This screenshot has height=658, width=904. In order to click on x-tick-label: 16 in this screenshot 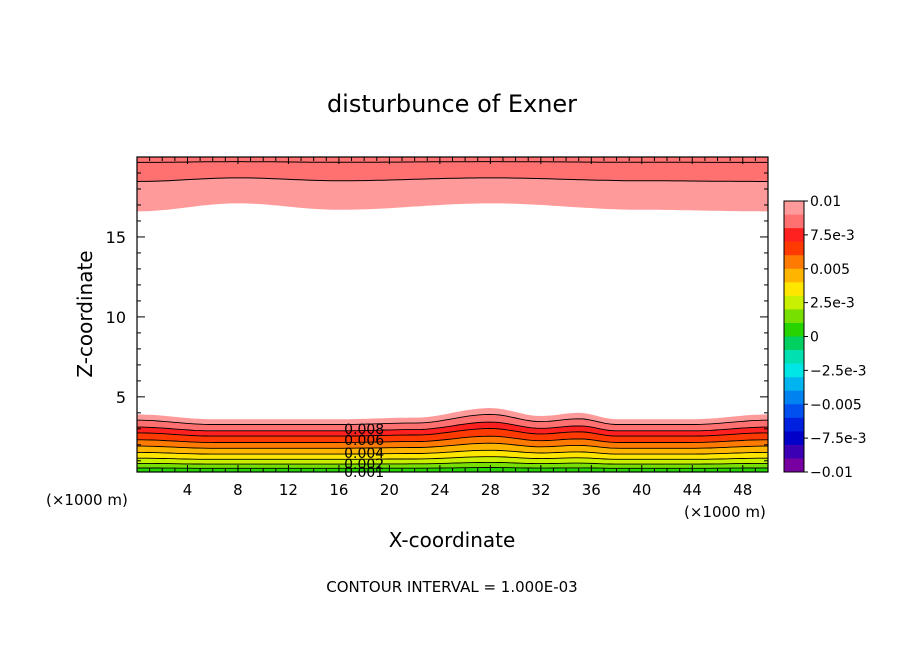, I will do `click(338, 490)`.